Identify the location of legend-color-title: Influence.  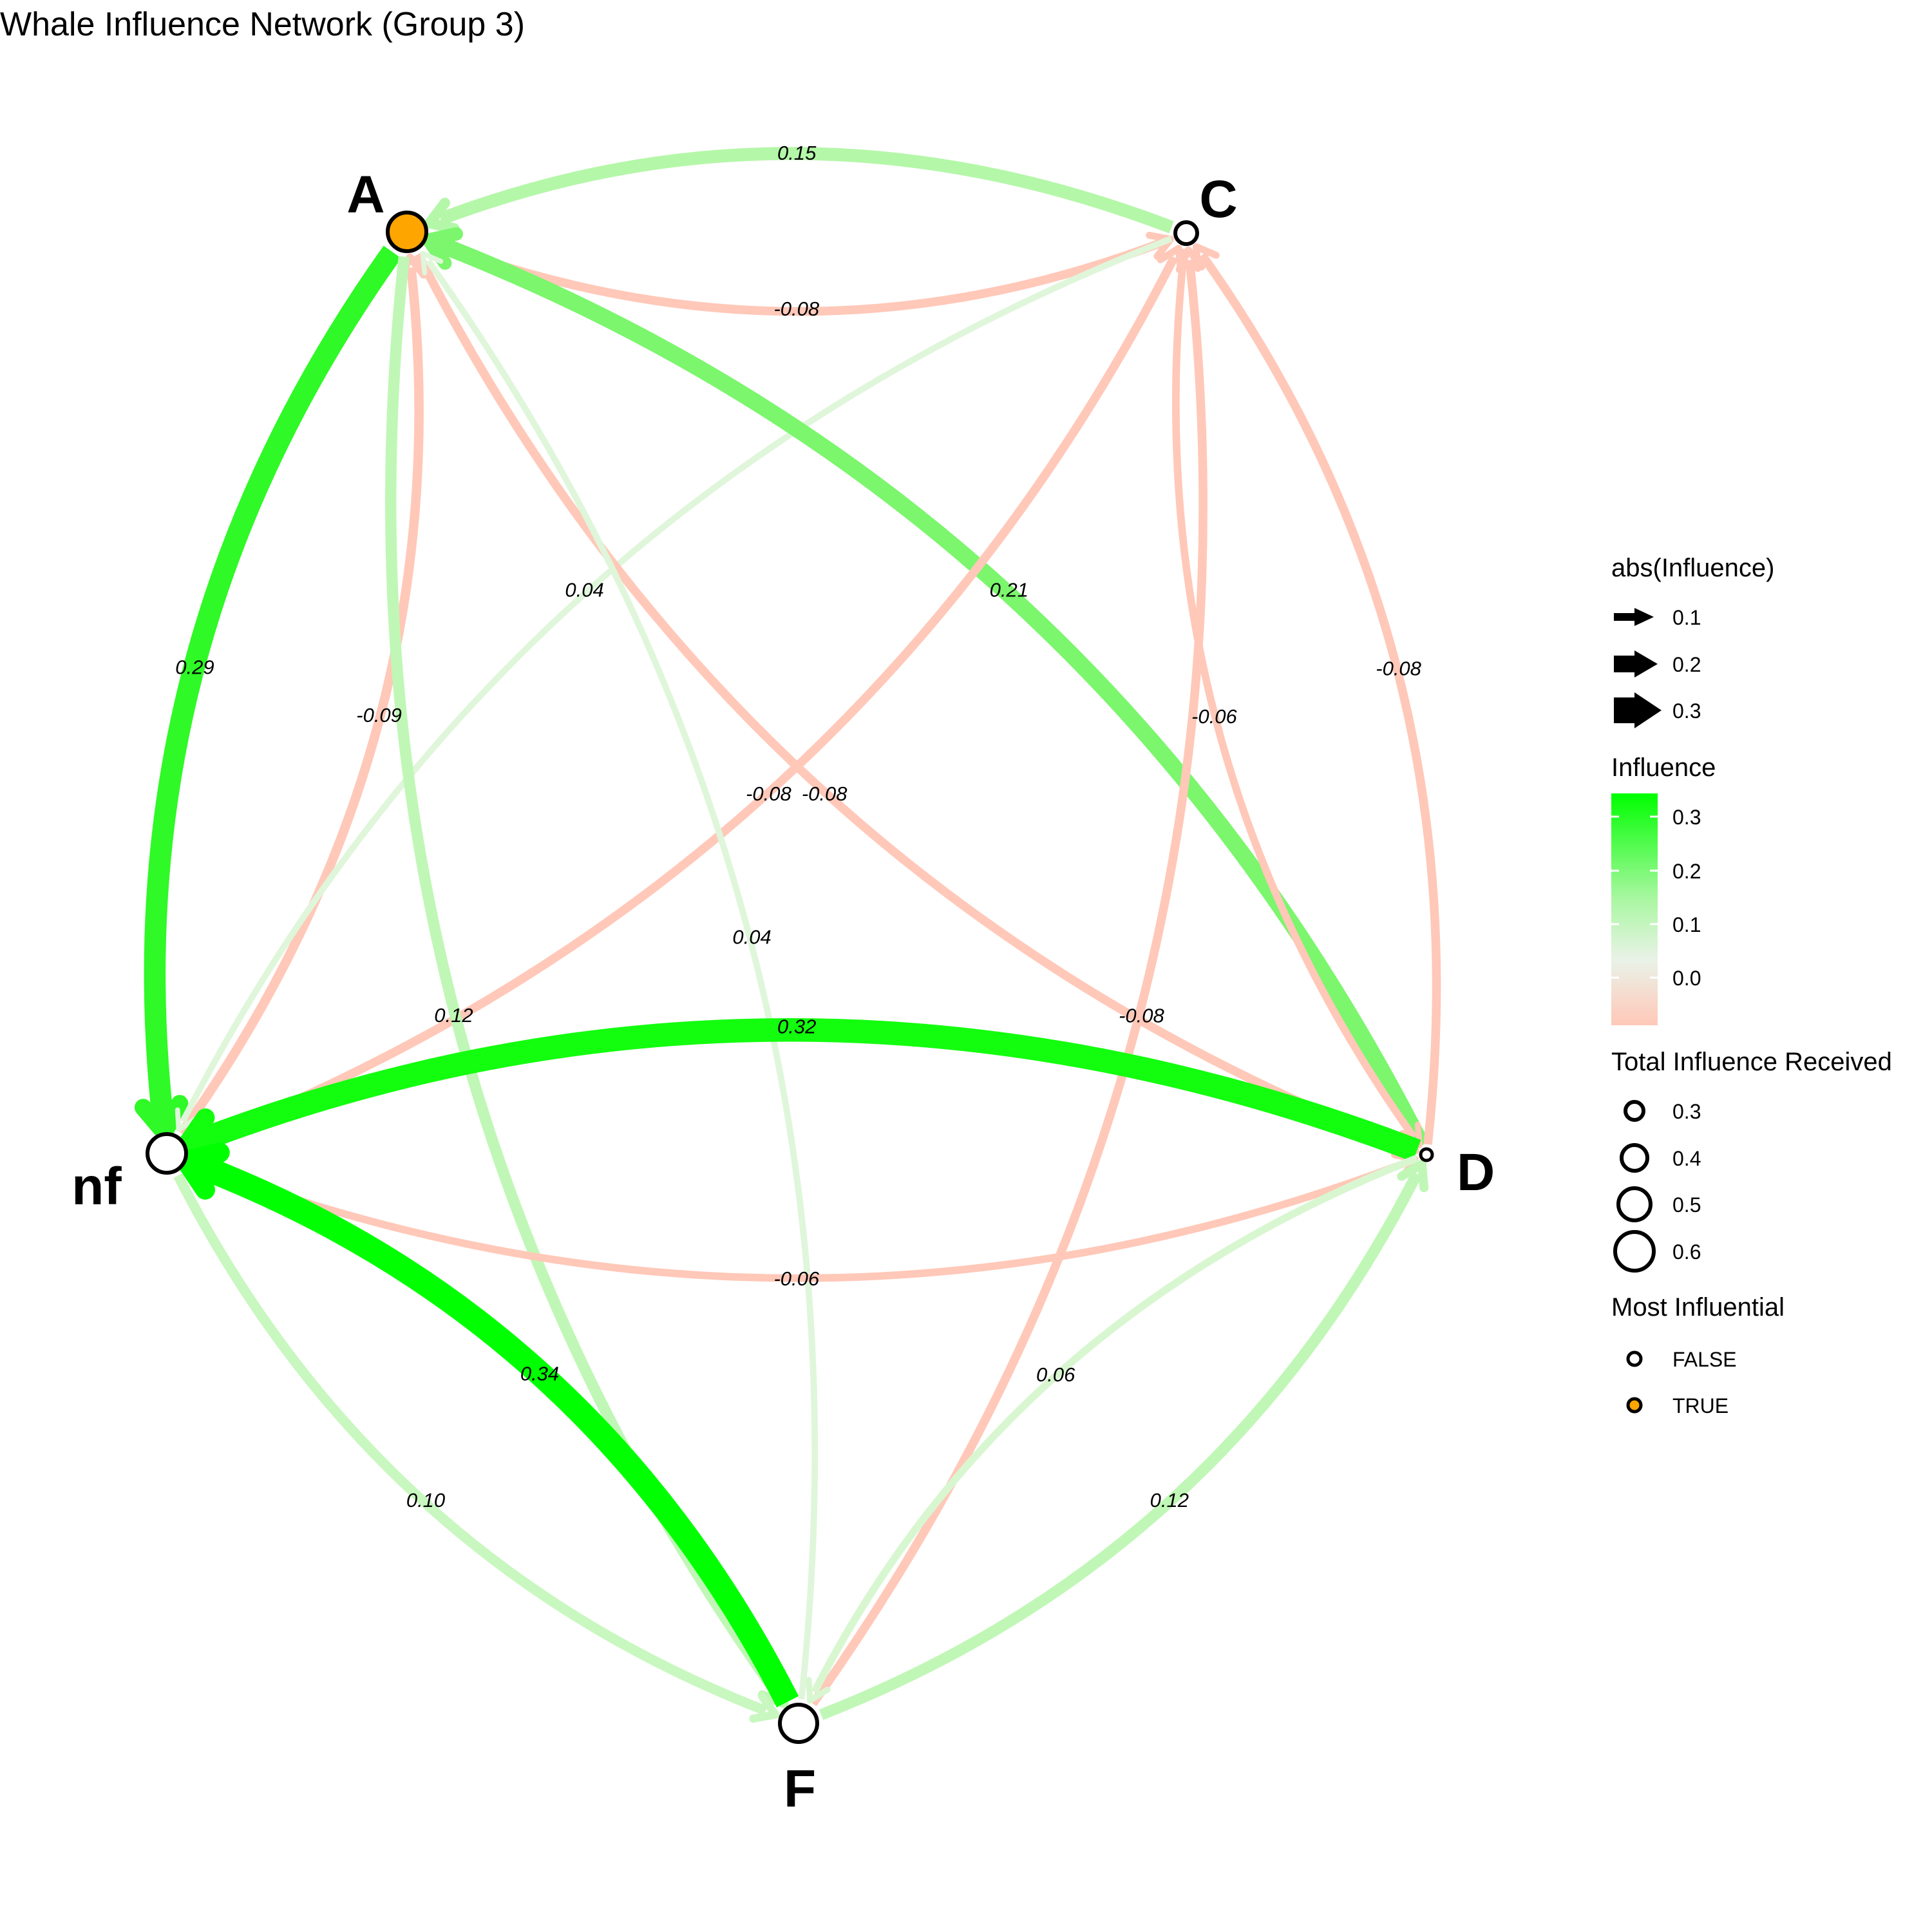
(1663, 767).